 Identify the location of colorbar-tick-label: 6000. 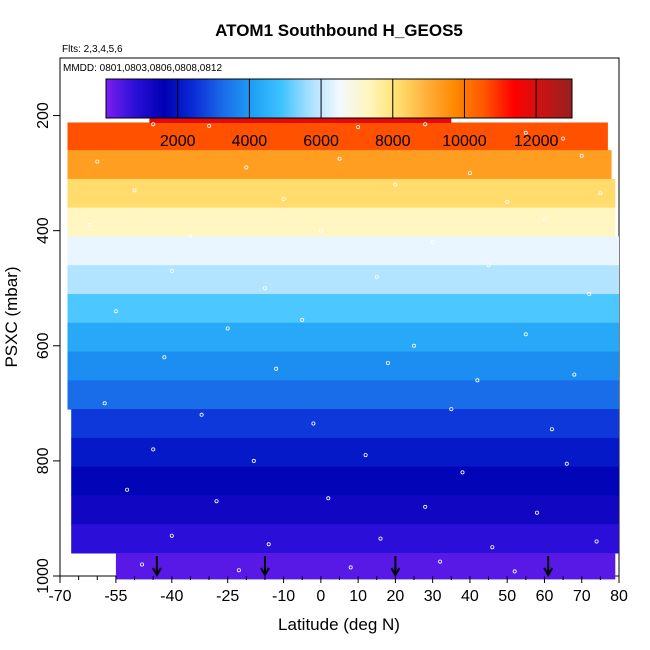
(321, 141).